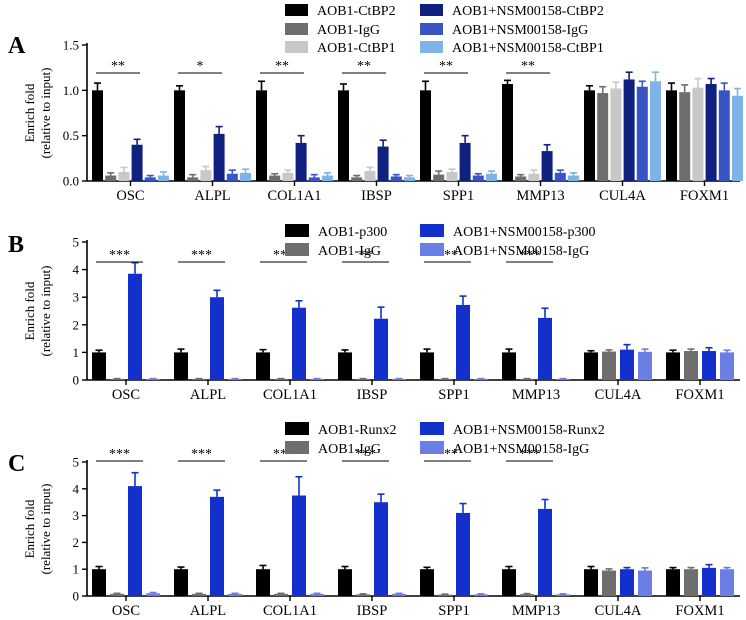  What do you see at coordinates (71, 90) in the screenshot?
I see `y-tick-label: 1.0` at bounding box center [71, 90].